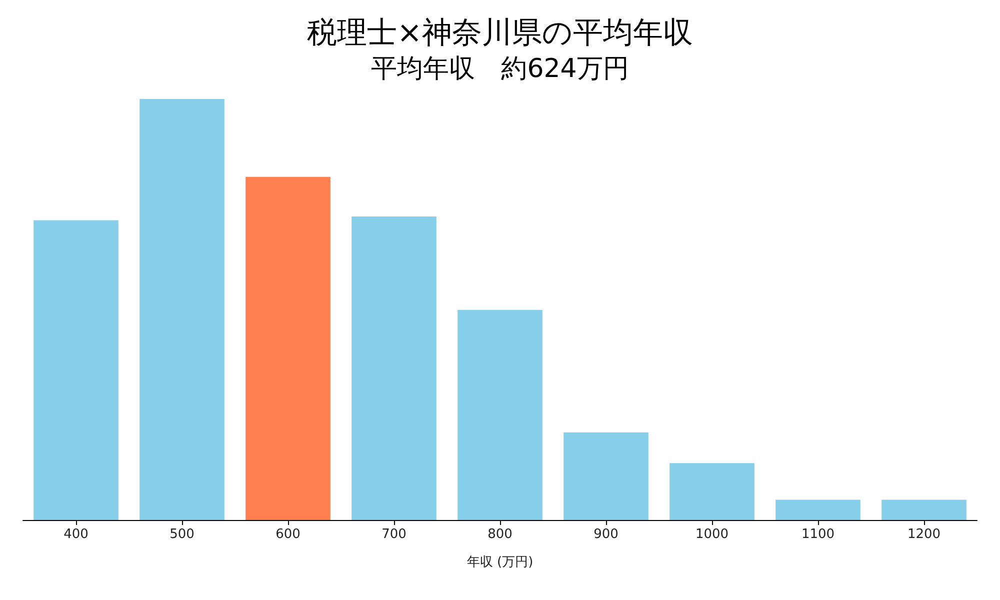 This screenshot has height=600, width=1000. Describe the element at coordinates (606, 534) in the screenshot. I see `x-tick-label: 900` at that location.